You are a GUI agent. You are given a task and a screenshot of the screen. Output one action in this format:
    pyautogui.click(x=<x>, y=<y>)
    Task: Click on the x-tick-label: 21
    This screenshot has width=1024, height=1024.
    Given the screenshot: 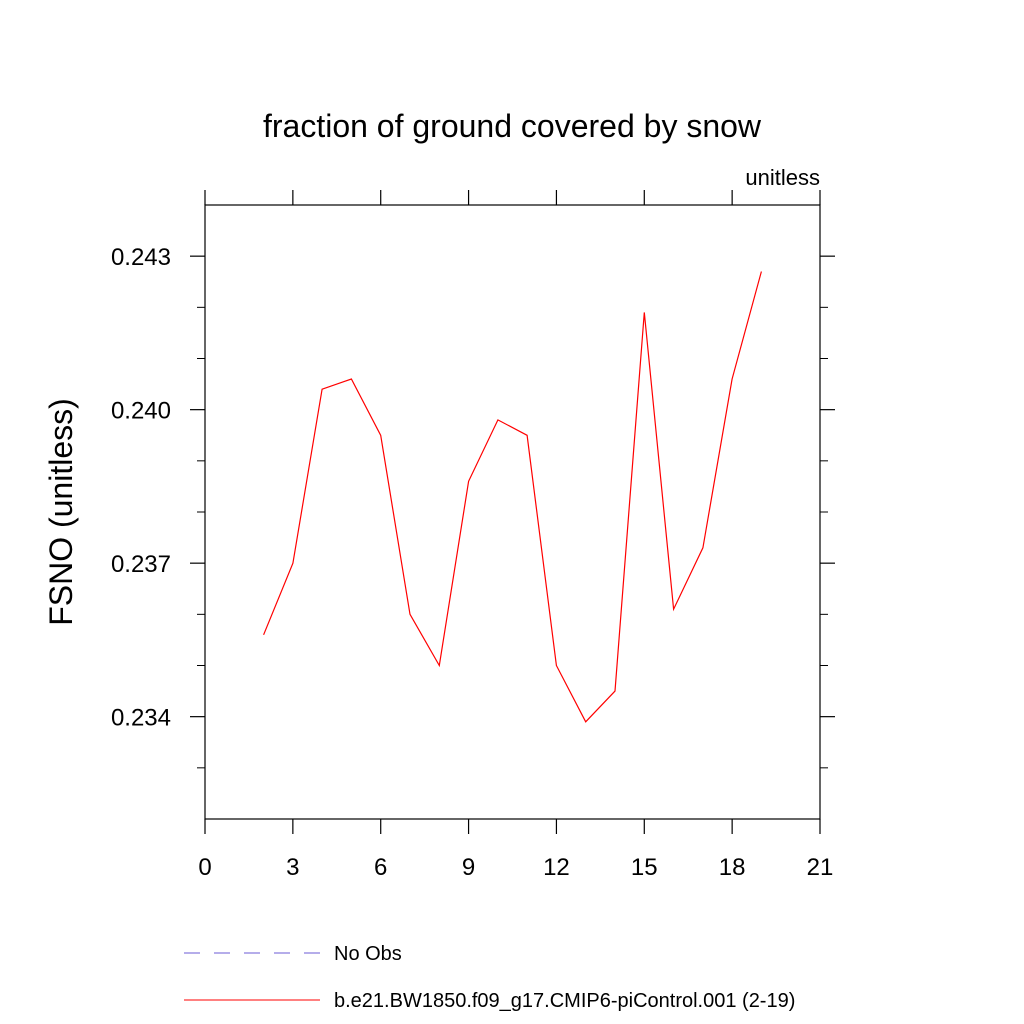 What is the action you would take?
    pyautogui.click(x=820, y=867)
    